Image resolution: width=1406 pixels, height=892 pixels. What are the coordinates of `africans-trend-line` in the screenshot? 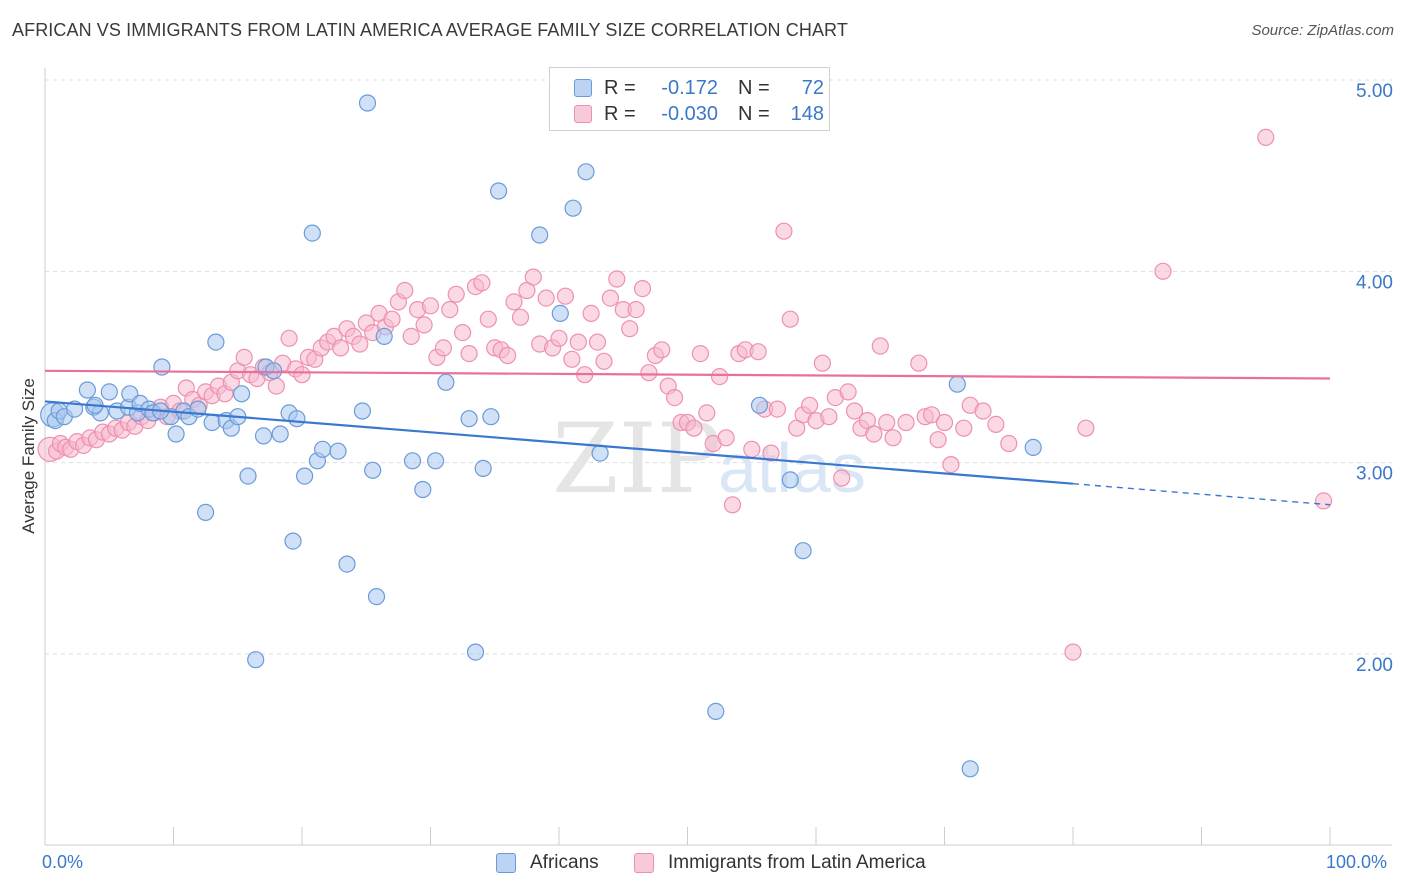 It's located at (559, 442).